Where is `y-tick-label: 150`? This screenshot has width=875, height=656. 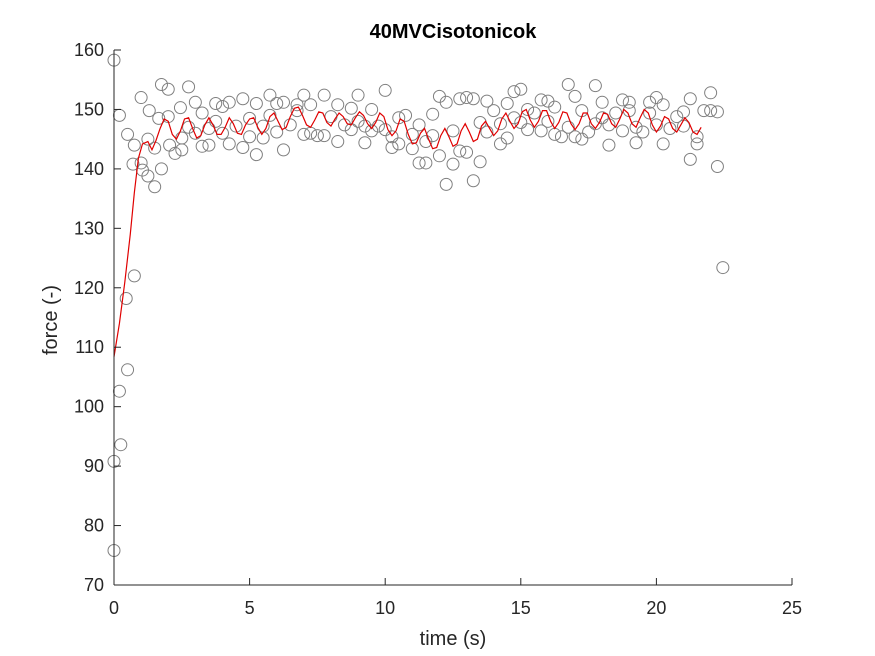
y-tick-label: 150 is located at coordinates (89, 109).